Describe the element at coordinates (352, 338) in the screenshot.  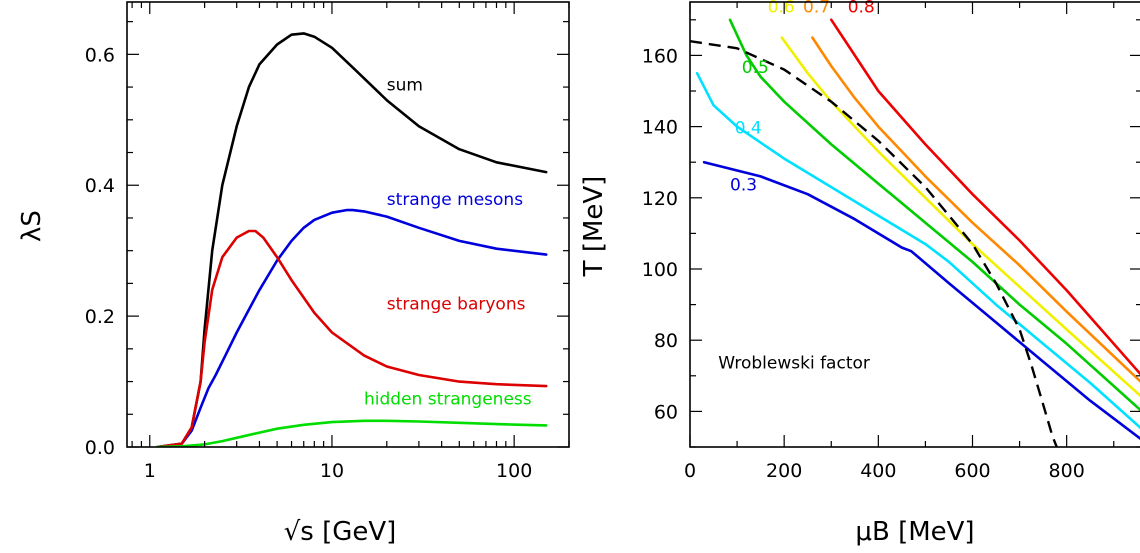
I see `left-series-strange-baryons` at that location.